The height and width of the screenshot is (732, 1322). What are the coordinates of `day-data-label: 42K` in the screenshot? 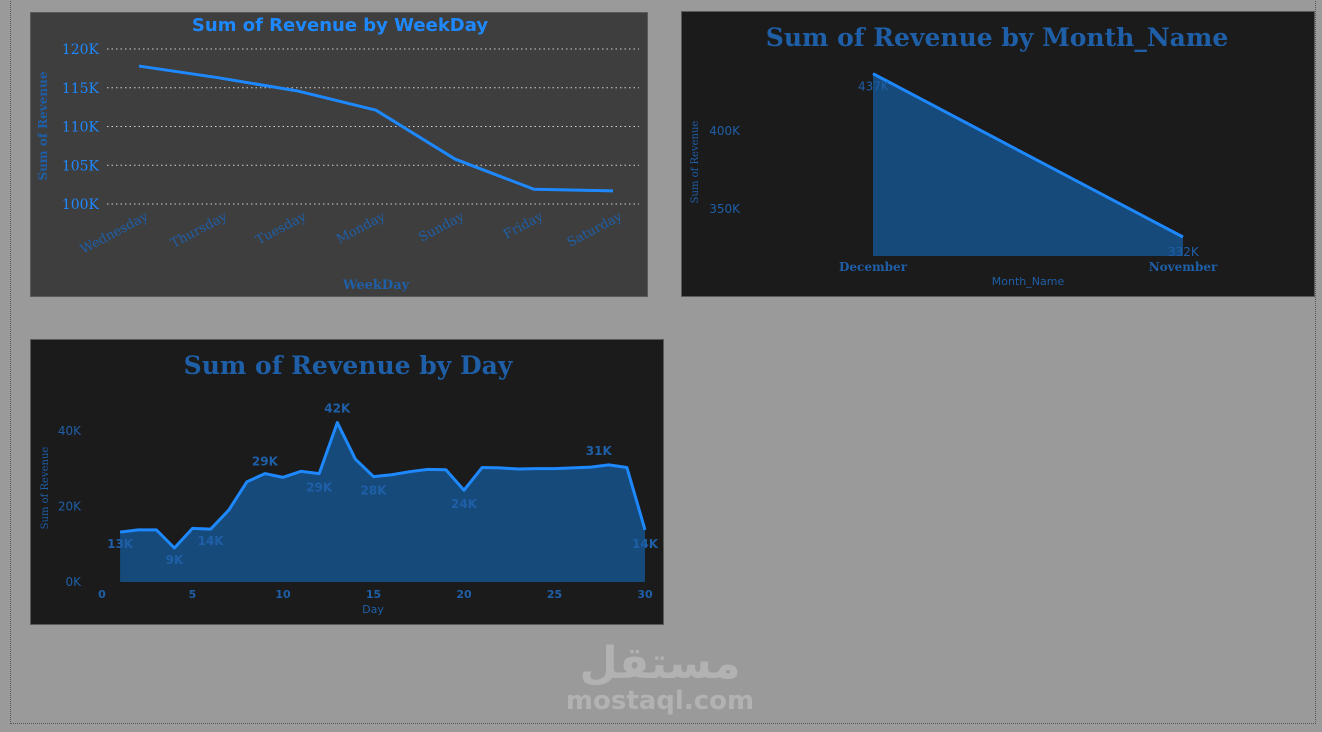 It's located at (337, 409).